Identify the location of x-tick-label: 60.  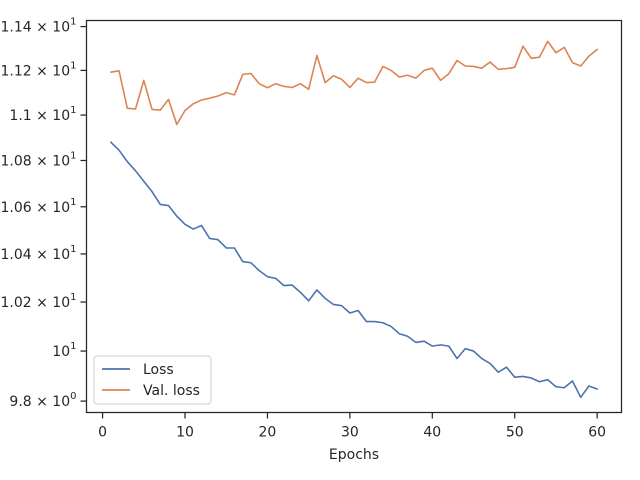
(597, 433).